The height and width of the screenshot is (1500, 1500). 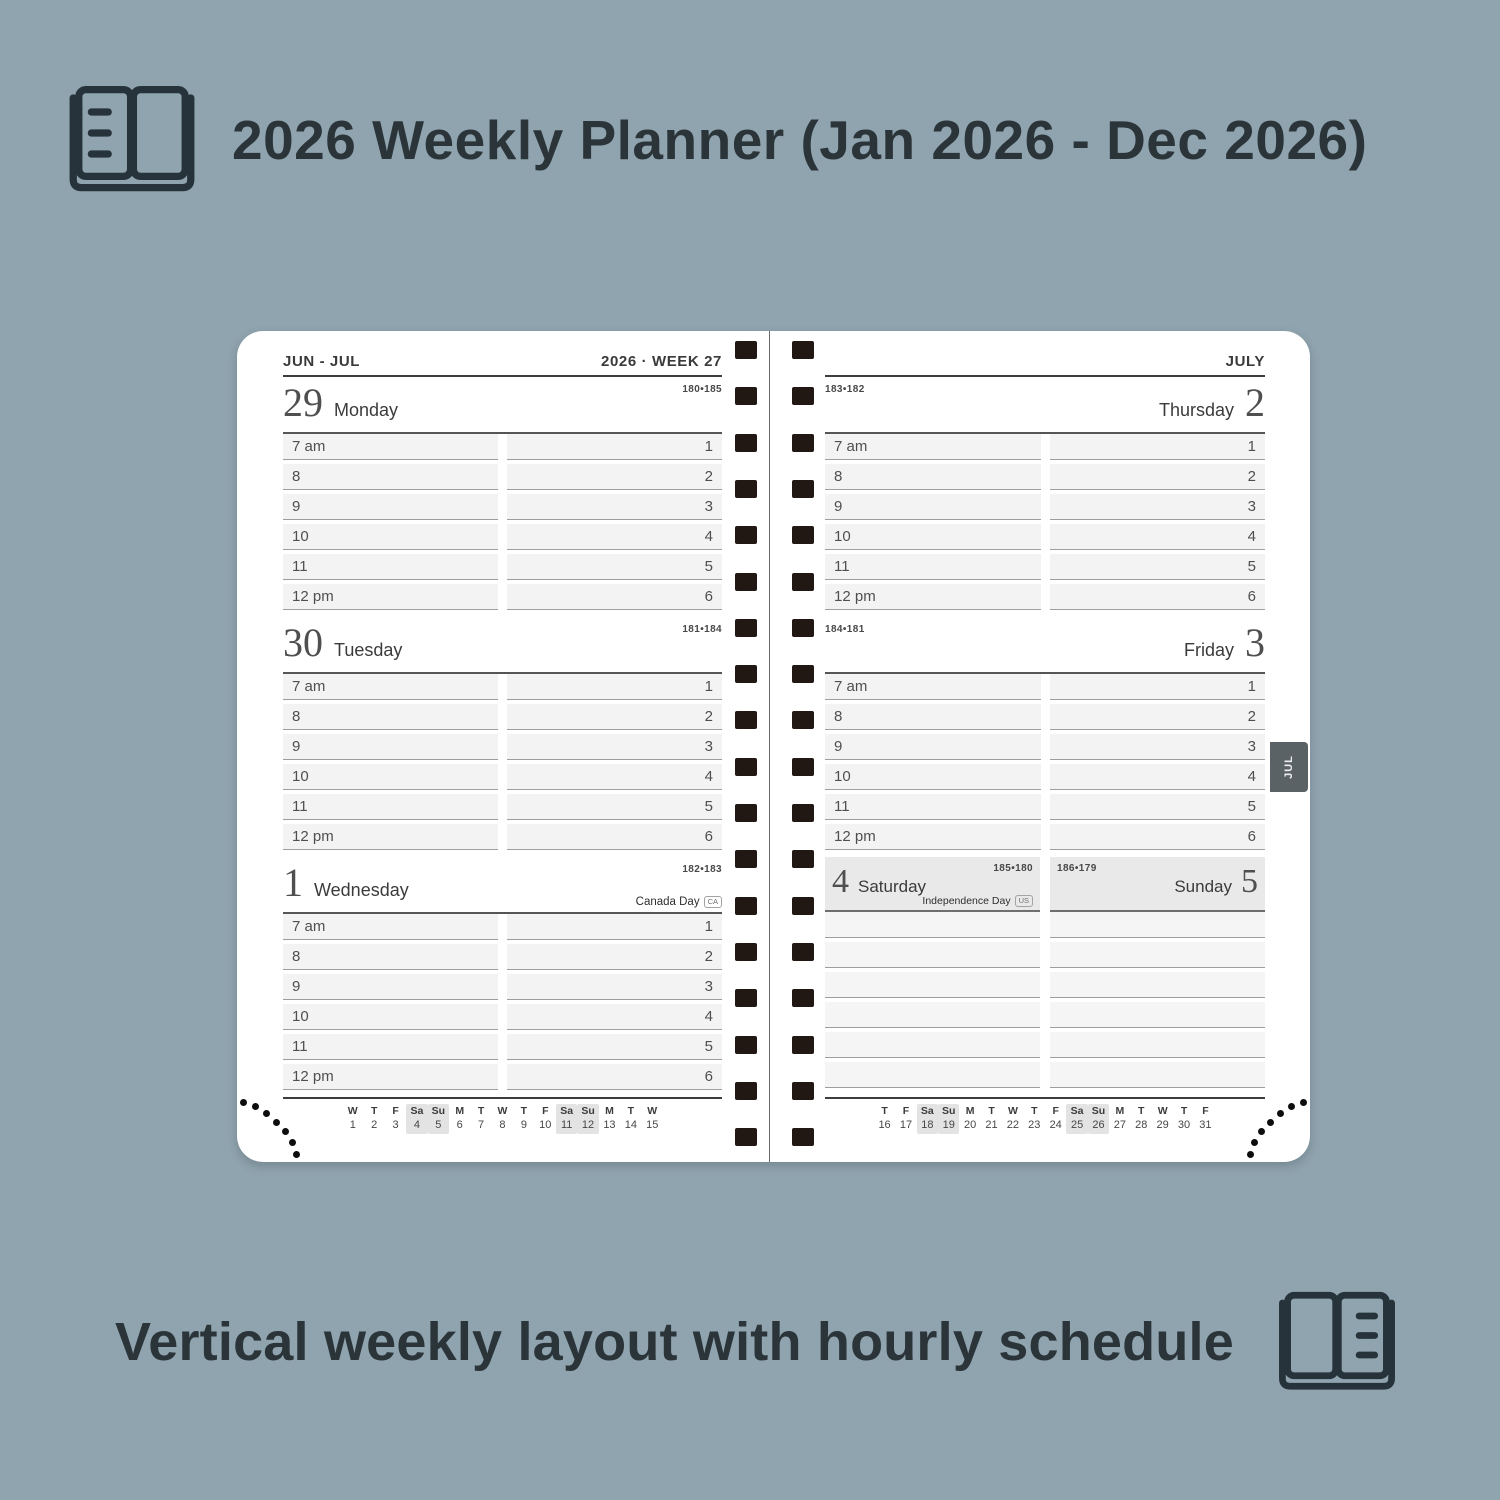 What do you see at coordinates (523, 1125) in the screenshot?
I see `mini-day-number: 9` at bounding box center [523, 1125].